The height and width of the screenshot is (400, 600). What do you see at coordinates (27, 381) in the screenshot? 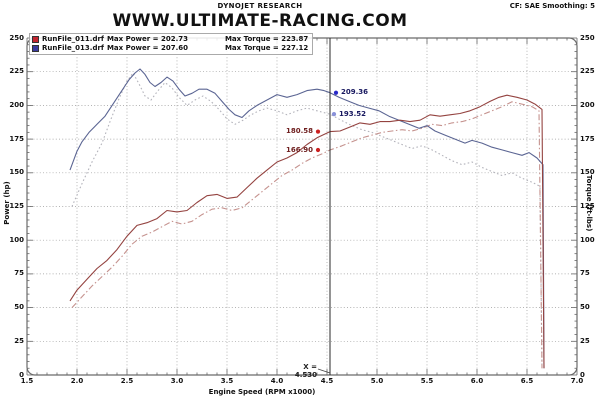
I see `x-tick-label: 1.5` at bounding box center [27, 381].